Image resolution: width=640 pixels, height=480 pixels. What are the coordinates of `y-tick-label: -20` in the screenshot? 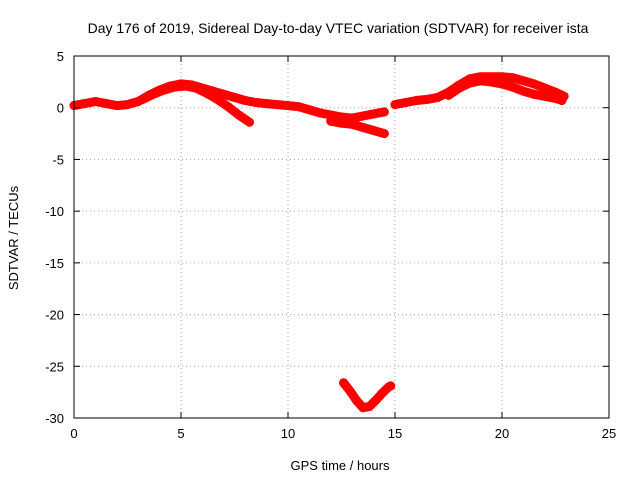 It's located at (54, 315).